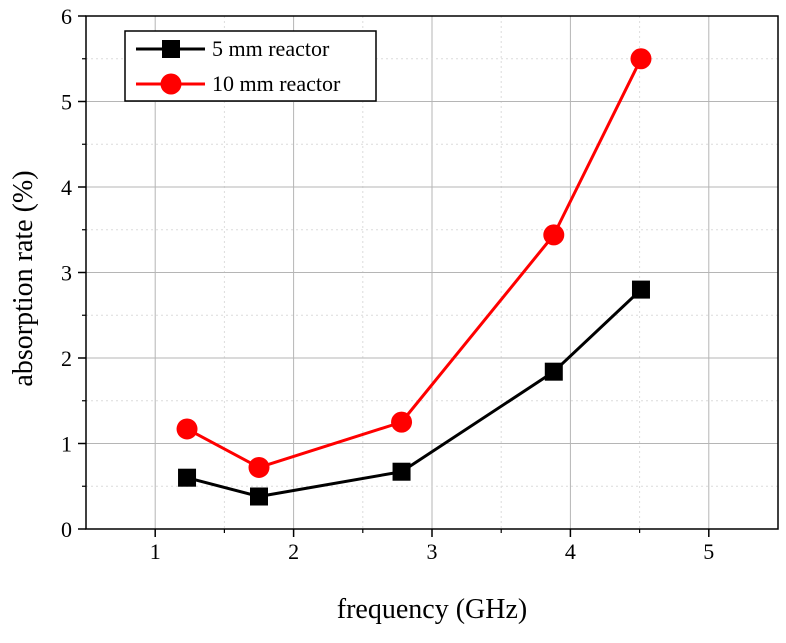 The image size is (786, 643). Describe the element at coordinates (238, 66) in the screenshot. I see `legend-items: 5 mm reactor 10 mm reactor` at that location.